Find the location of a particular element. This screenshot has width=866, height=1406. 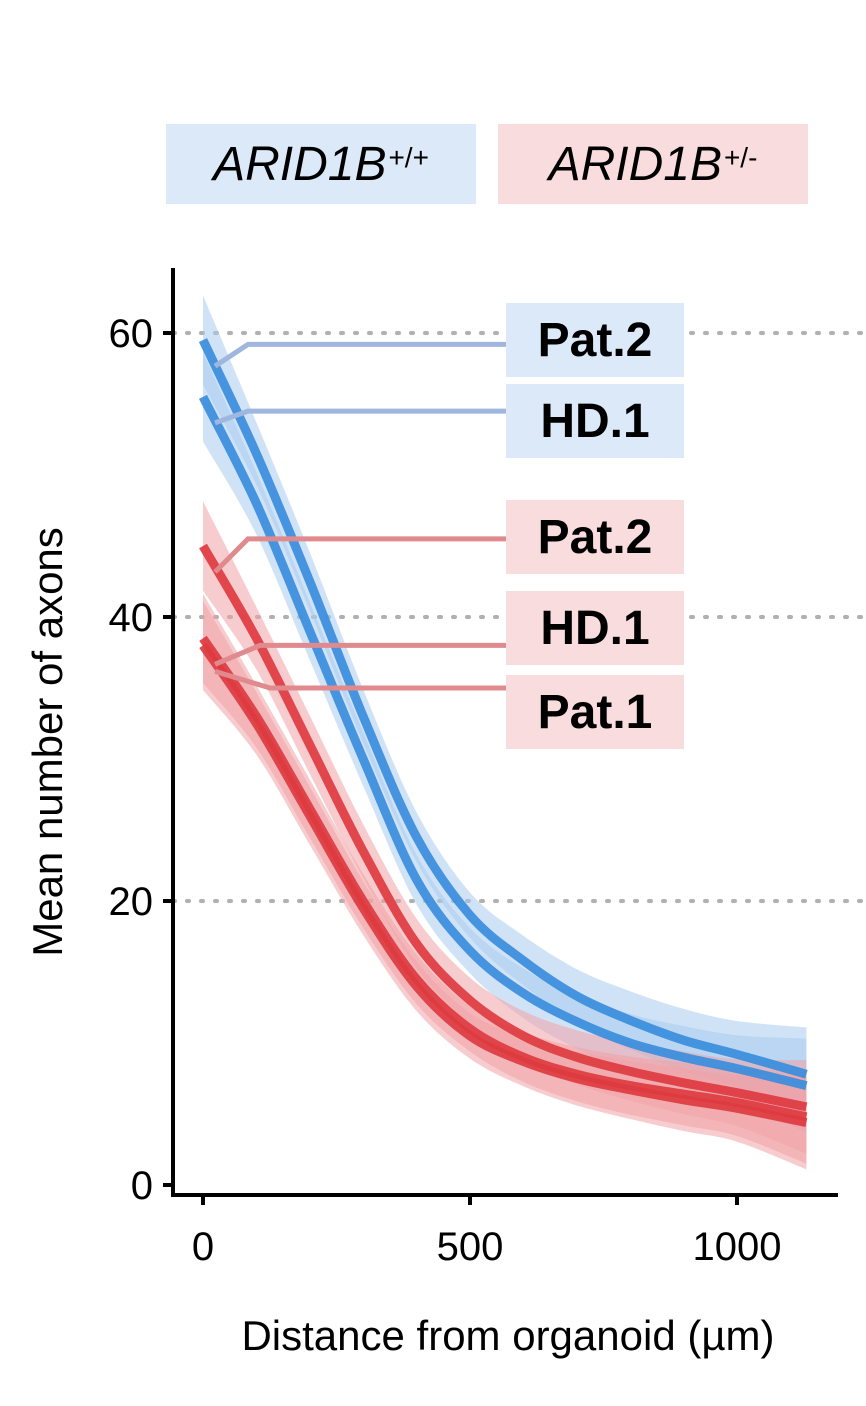

legend-heterozygous-gene: ARID1B is located at coordinates (635, 164).